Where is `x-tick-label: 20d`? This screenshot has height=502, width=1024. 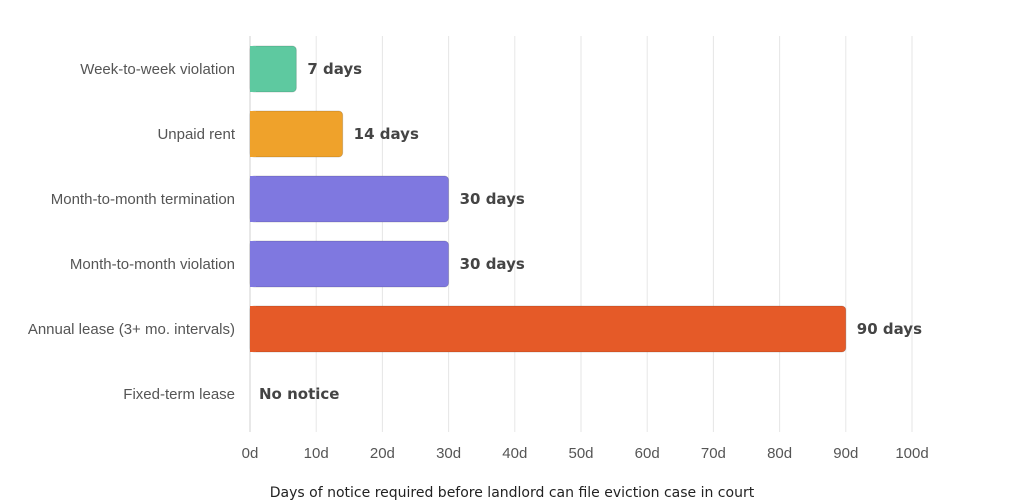
x-tick-label: 20d is located at coordinates (382, 453).